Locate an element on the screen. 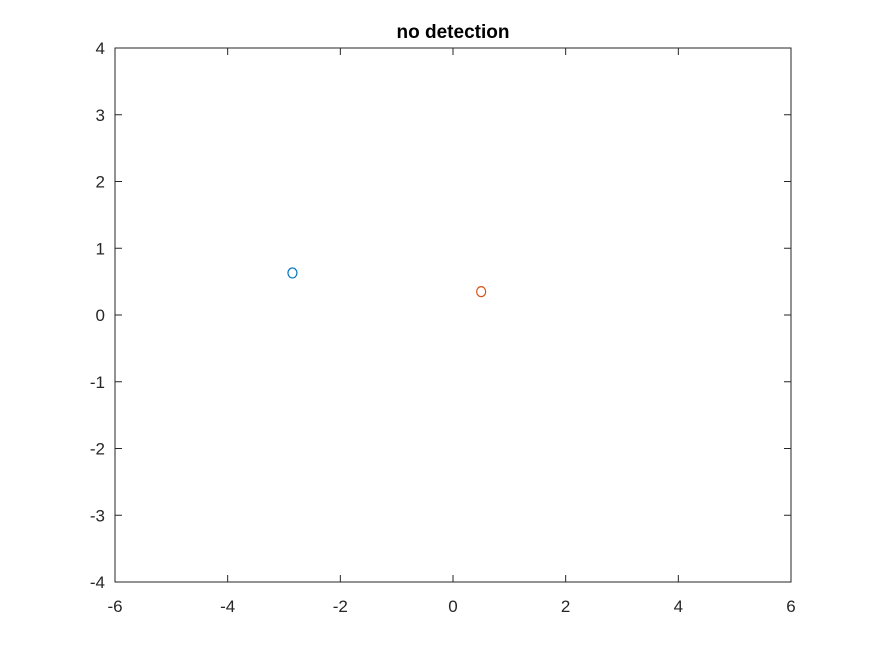  y-tick-label: -2 is located at coordinates (97, 449).